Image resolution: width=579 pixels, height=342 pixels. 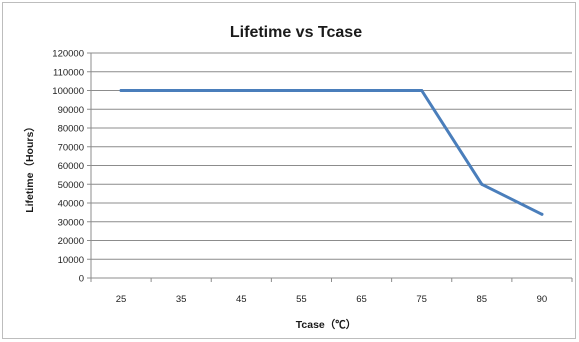 What do you see at coordinates (296, 32) in the screenshot?
I see `chart-title: Lifetime vs Tcase` at bounding box center [296, 32].